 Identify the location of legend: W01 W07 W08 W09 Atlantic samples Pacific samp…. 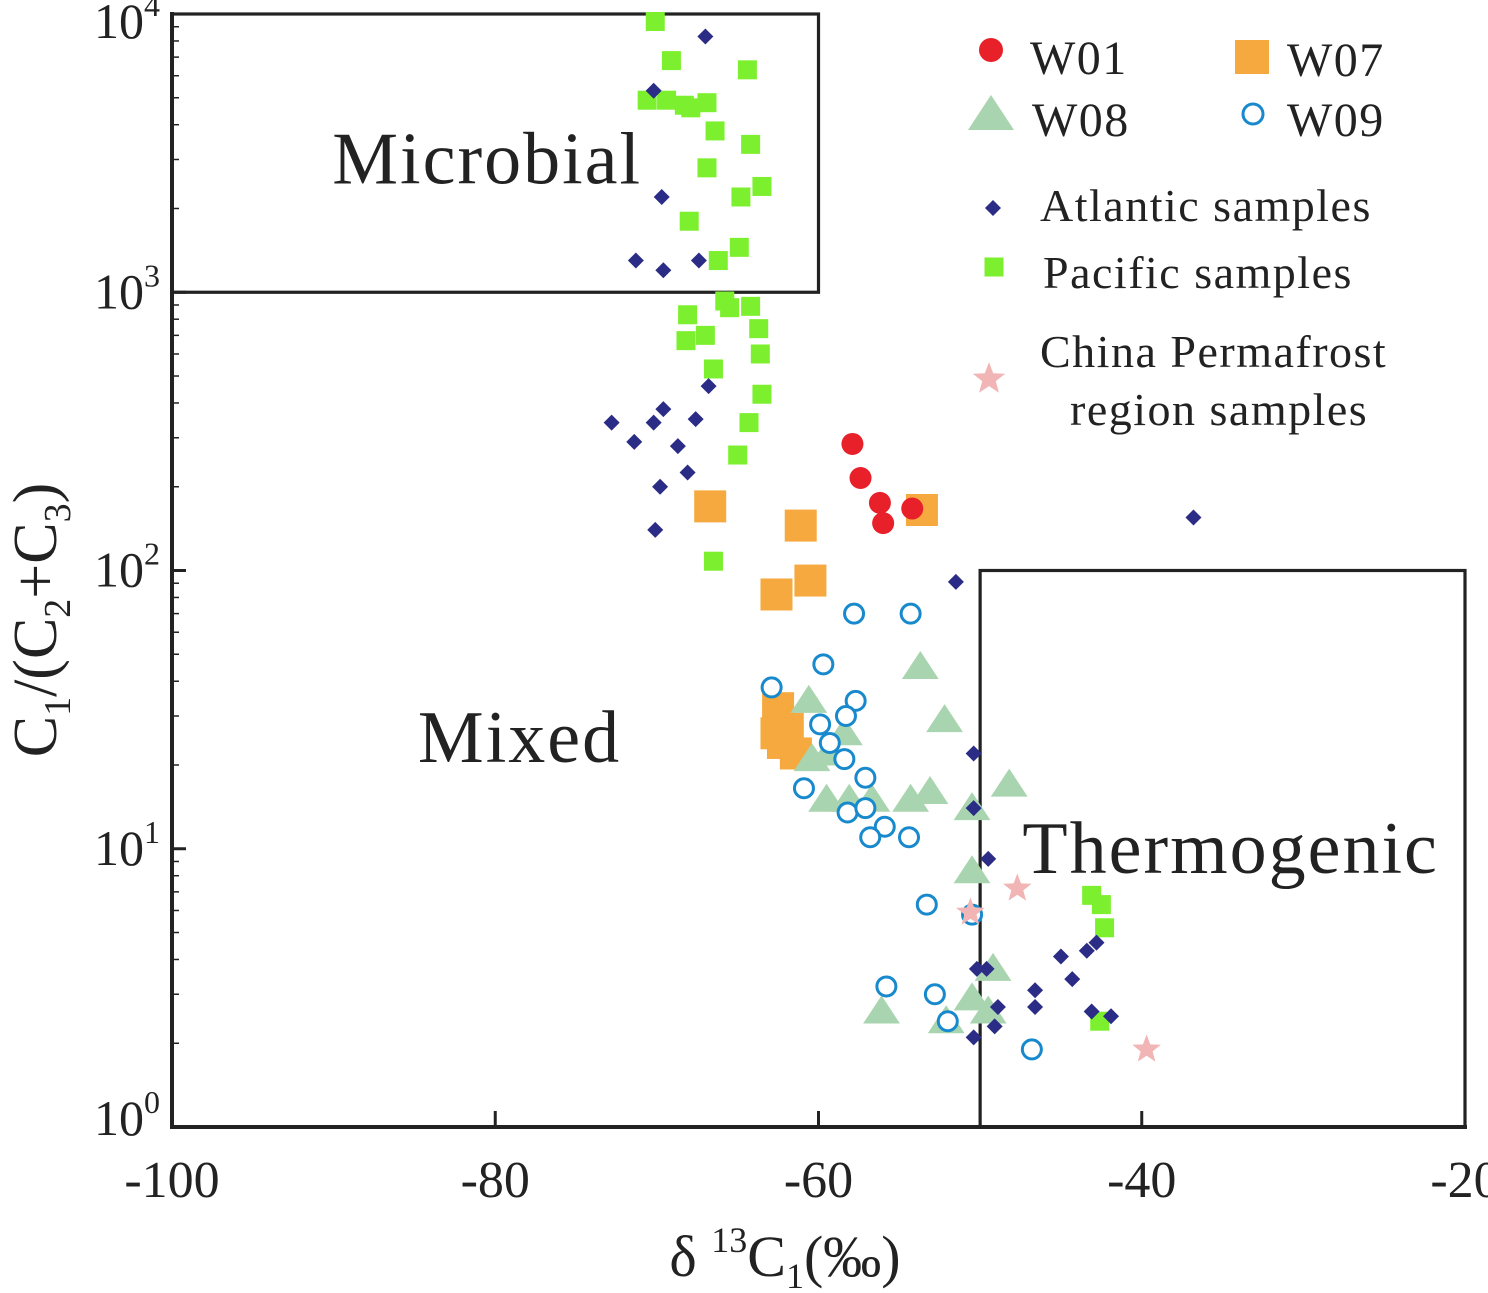
(1177, 233).